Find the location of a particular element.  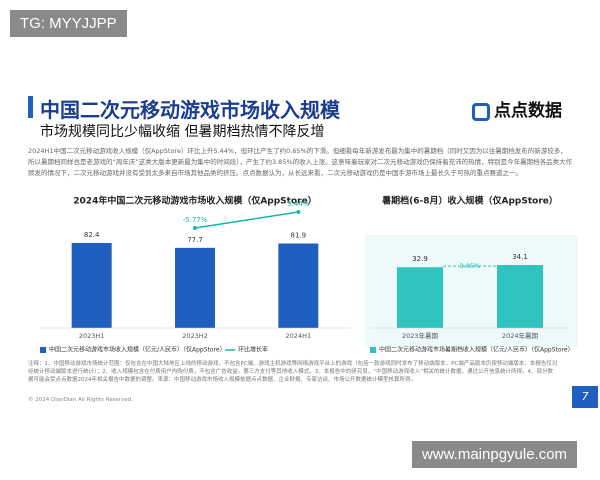

chart-title: 2024年中国二次元移动游戏市场收入规模（仅AppStore） is located at coordinates (194, 201).